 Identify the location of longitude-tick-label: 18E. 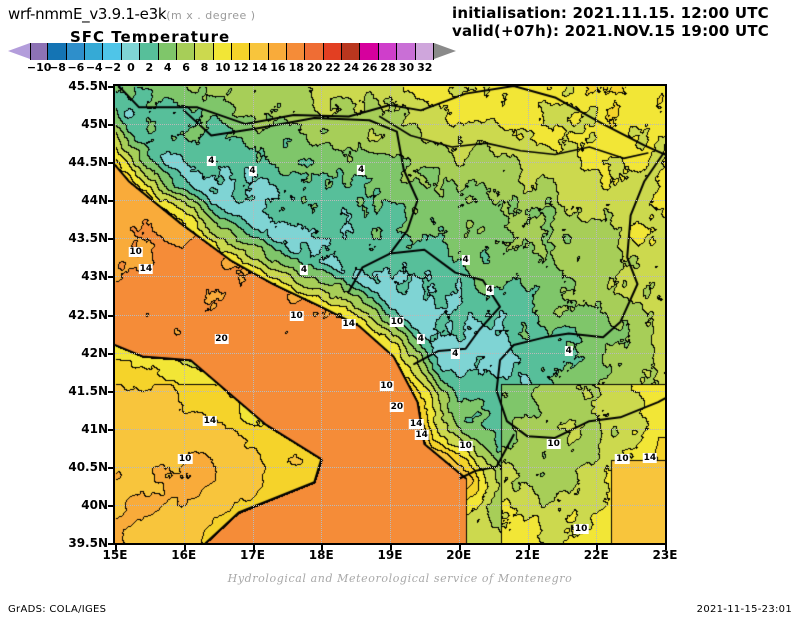
(321, 555).